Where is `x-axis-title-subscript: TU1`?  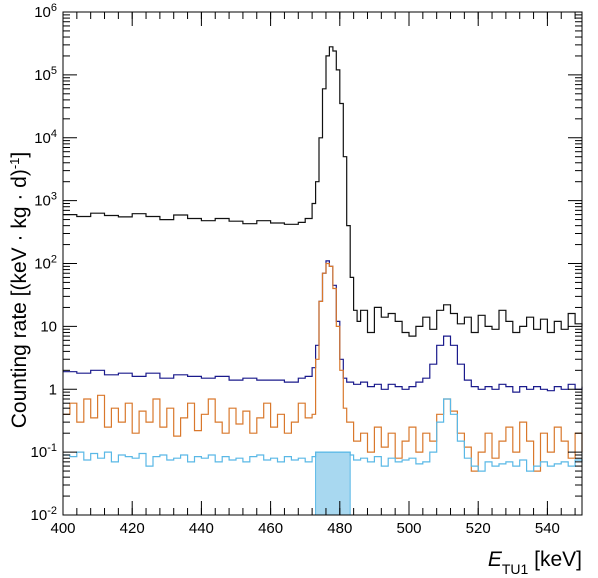
x-axis-title-subscript: TU1 is located at coordinates (515, 569).